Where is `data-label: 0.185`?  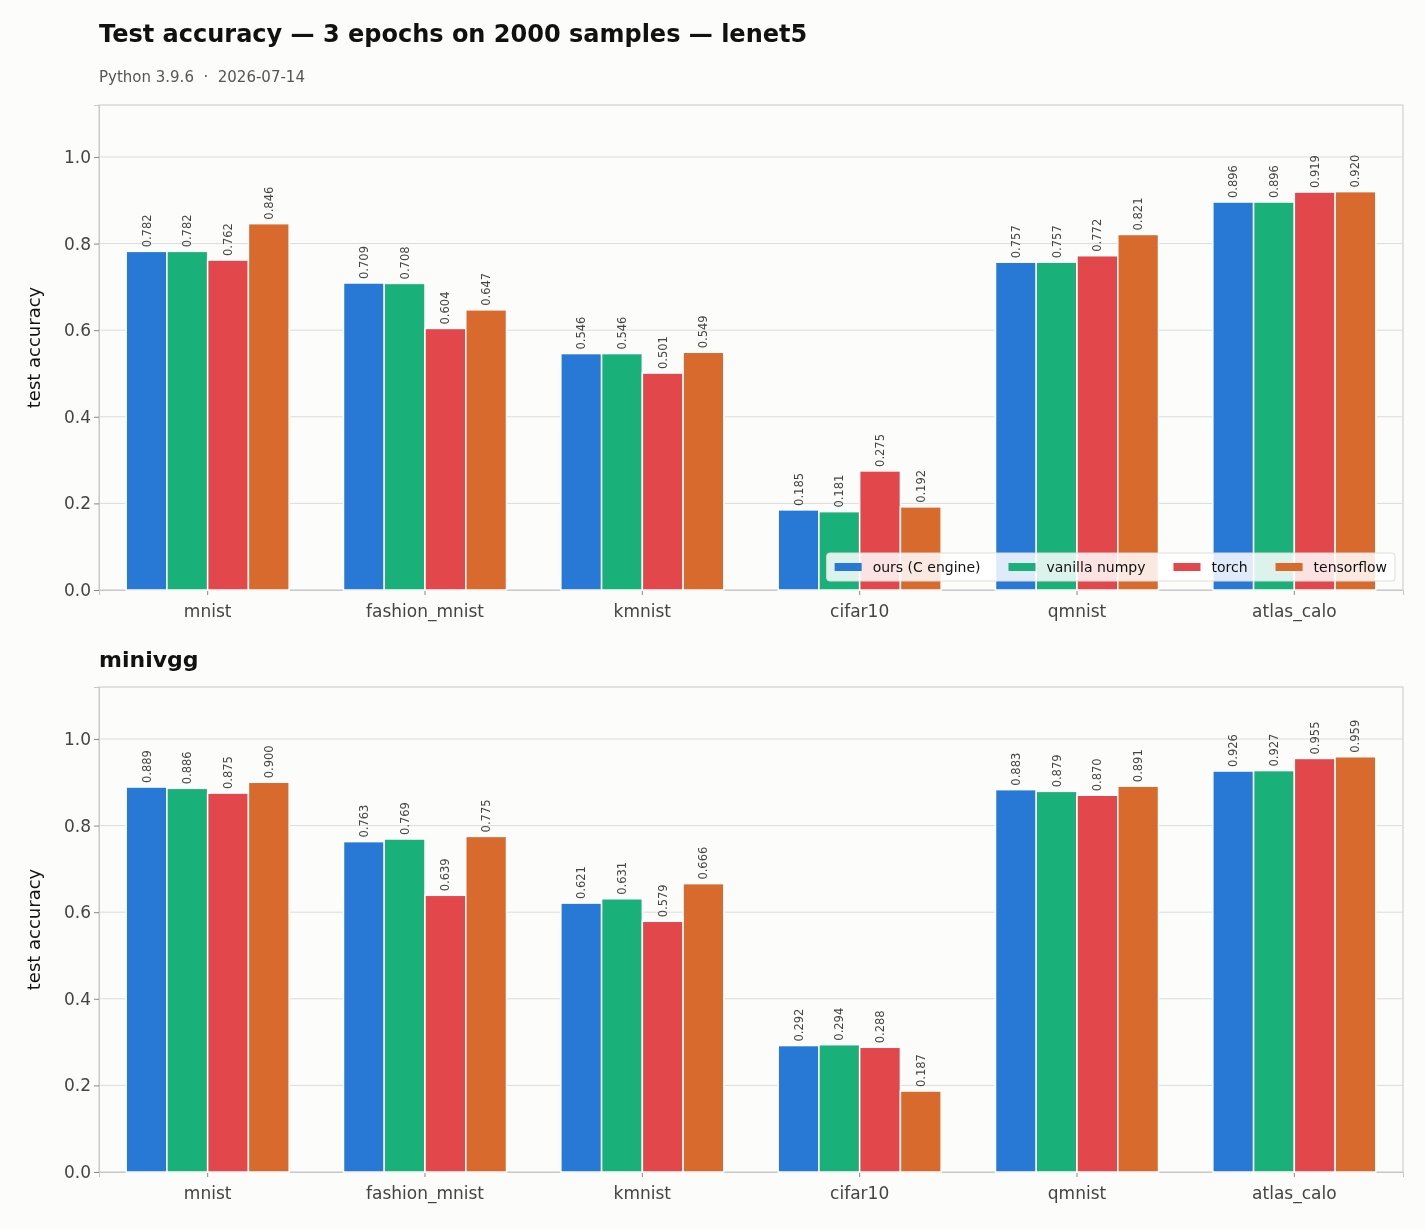 data-label: 0.185 is located at coordinates (798, 489).